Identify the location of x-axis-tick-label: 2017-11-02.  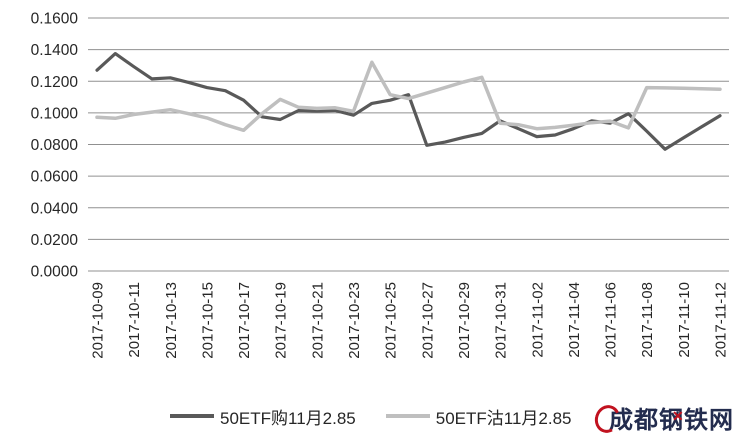
(537, 320).